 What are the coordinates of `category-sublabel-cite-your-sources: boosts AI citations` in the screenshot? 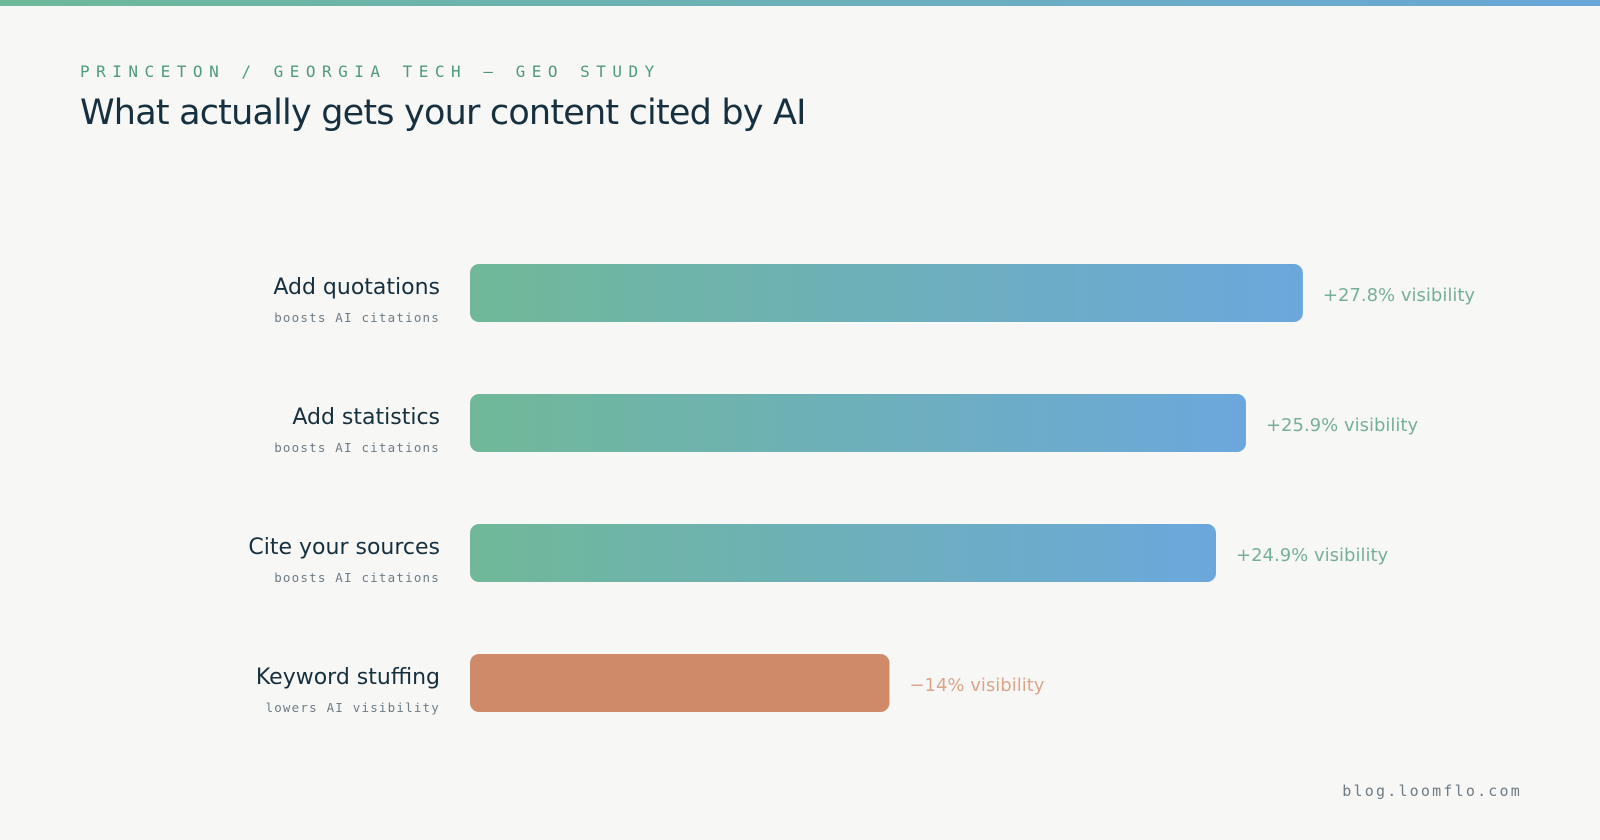 It's located at (357, 577).